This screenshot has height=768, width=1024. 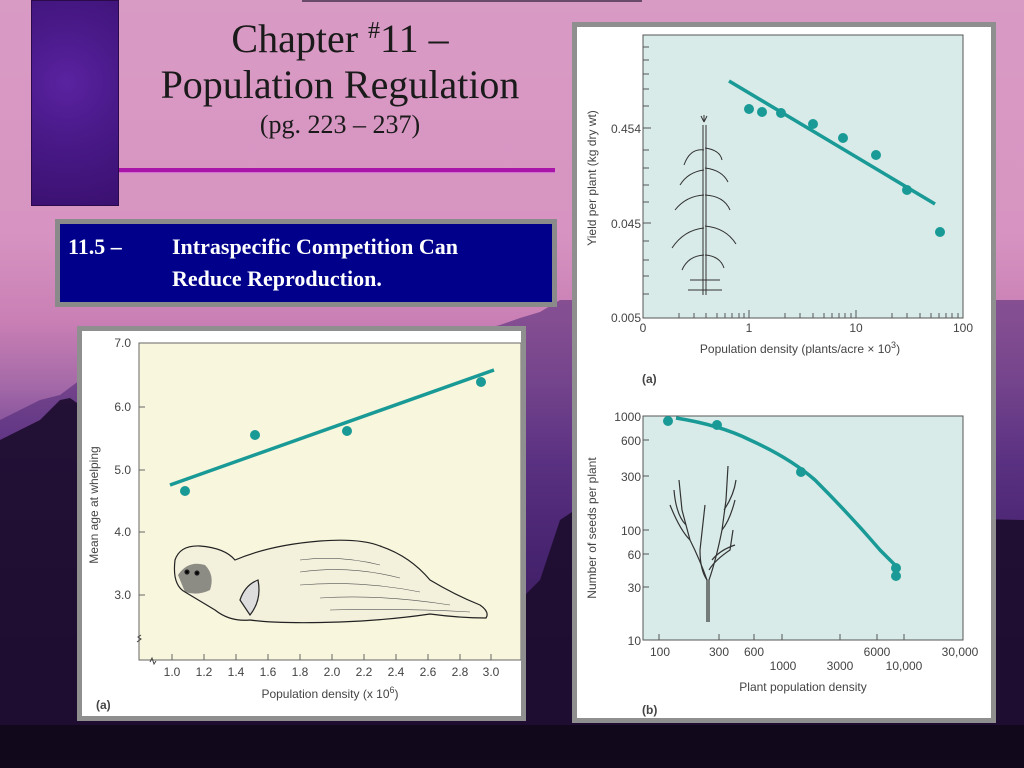 What do you see at coordinates (749, 328) in the screenshot?
I see `svg-text: 1` at bounding box center [749, 328].